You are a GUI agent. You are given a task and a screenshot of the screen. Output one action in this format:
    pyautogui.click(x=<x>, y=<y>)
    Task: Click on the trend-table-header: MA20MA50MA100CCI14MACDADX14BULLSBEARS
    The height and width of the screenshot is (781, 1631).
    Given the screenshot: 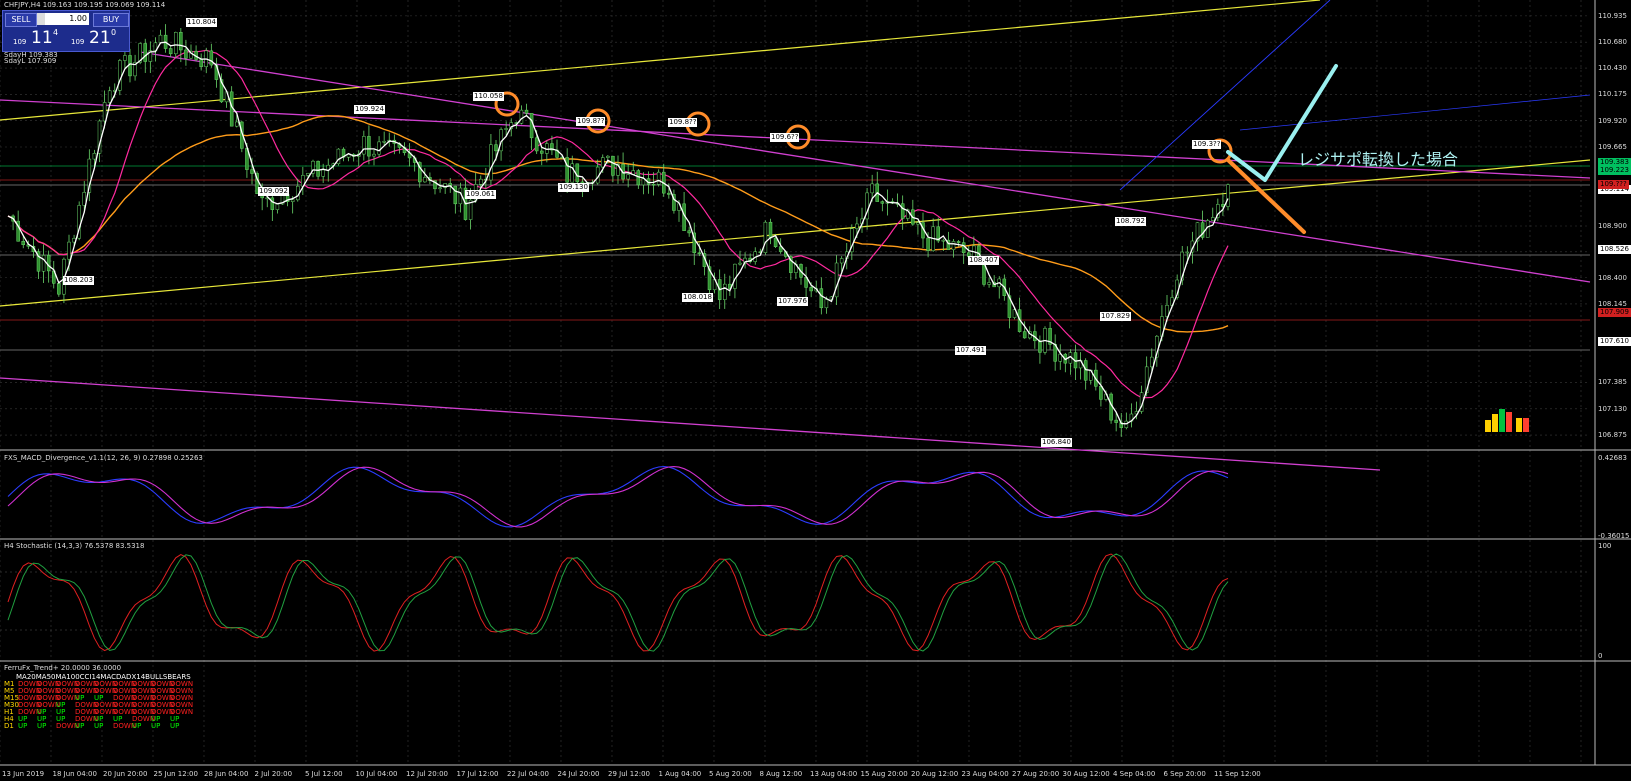 What is the action you would take?
    pyautogui.click(x=103, y=677)
    